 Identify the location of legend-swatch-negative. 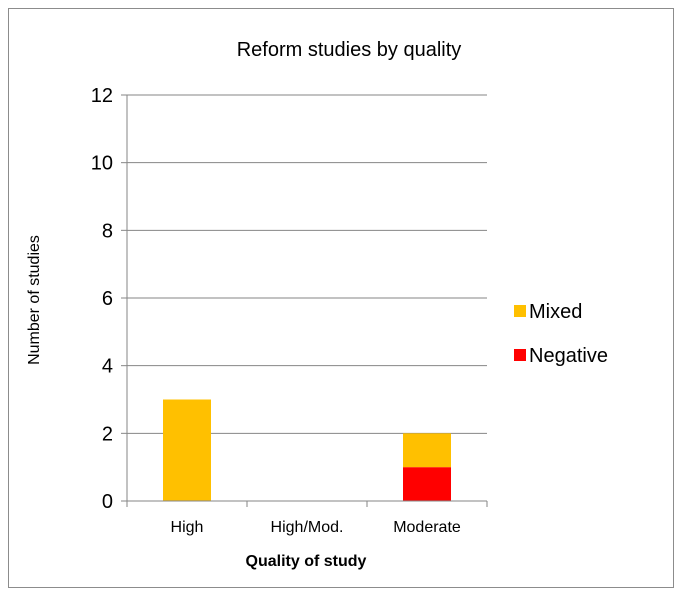
(520, 355).